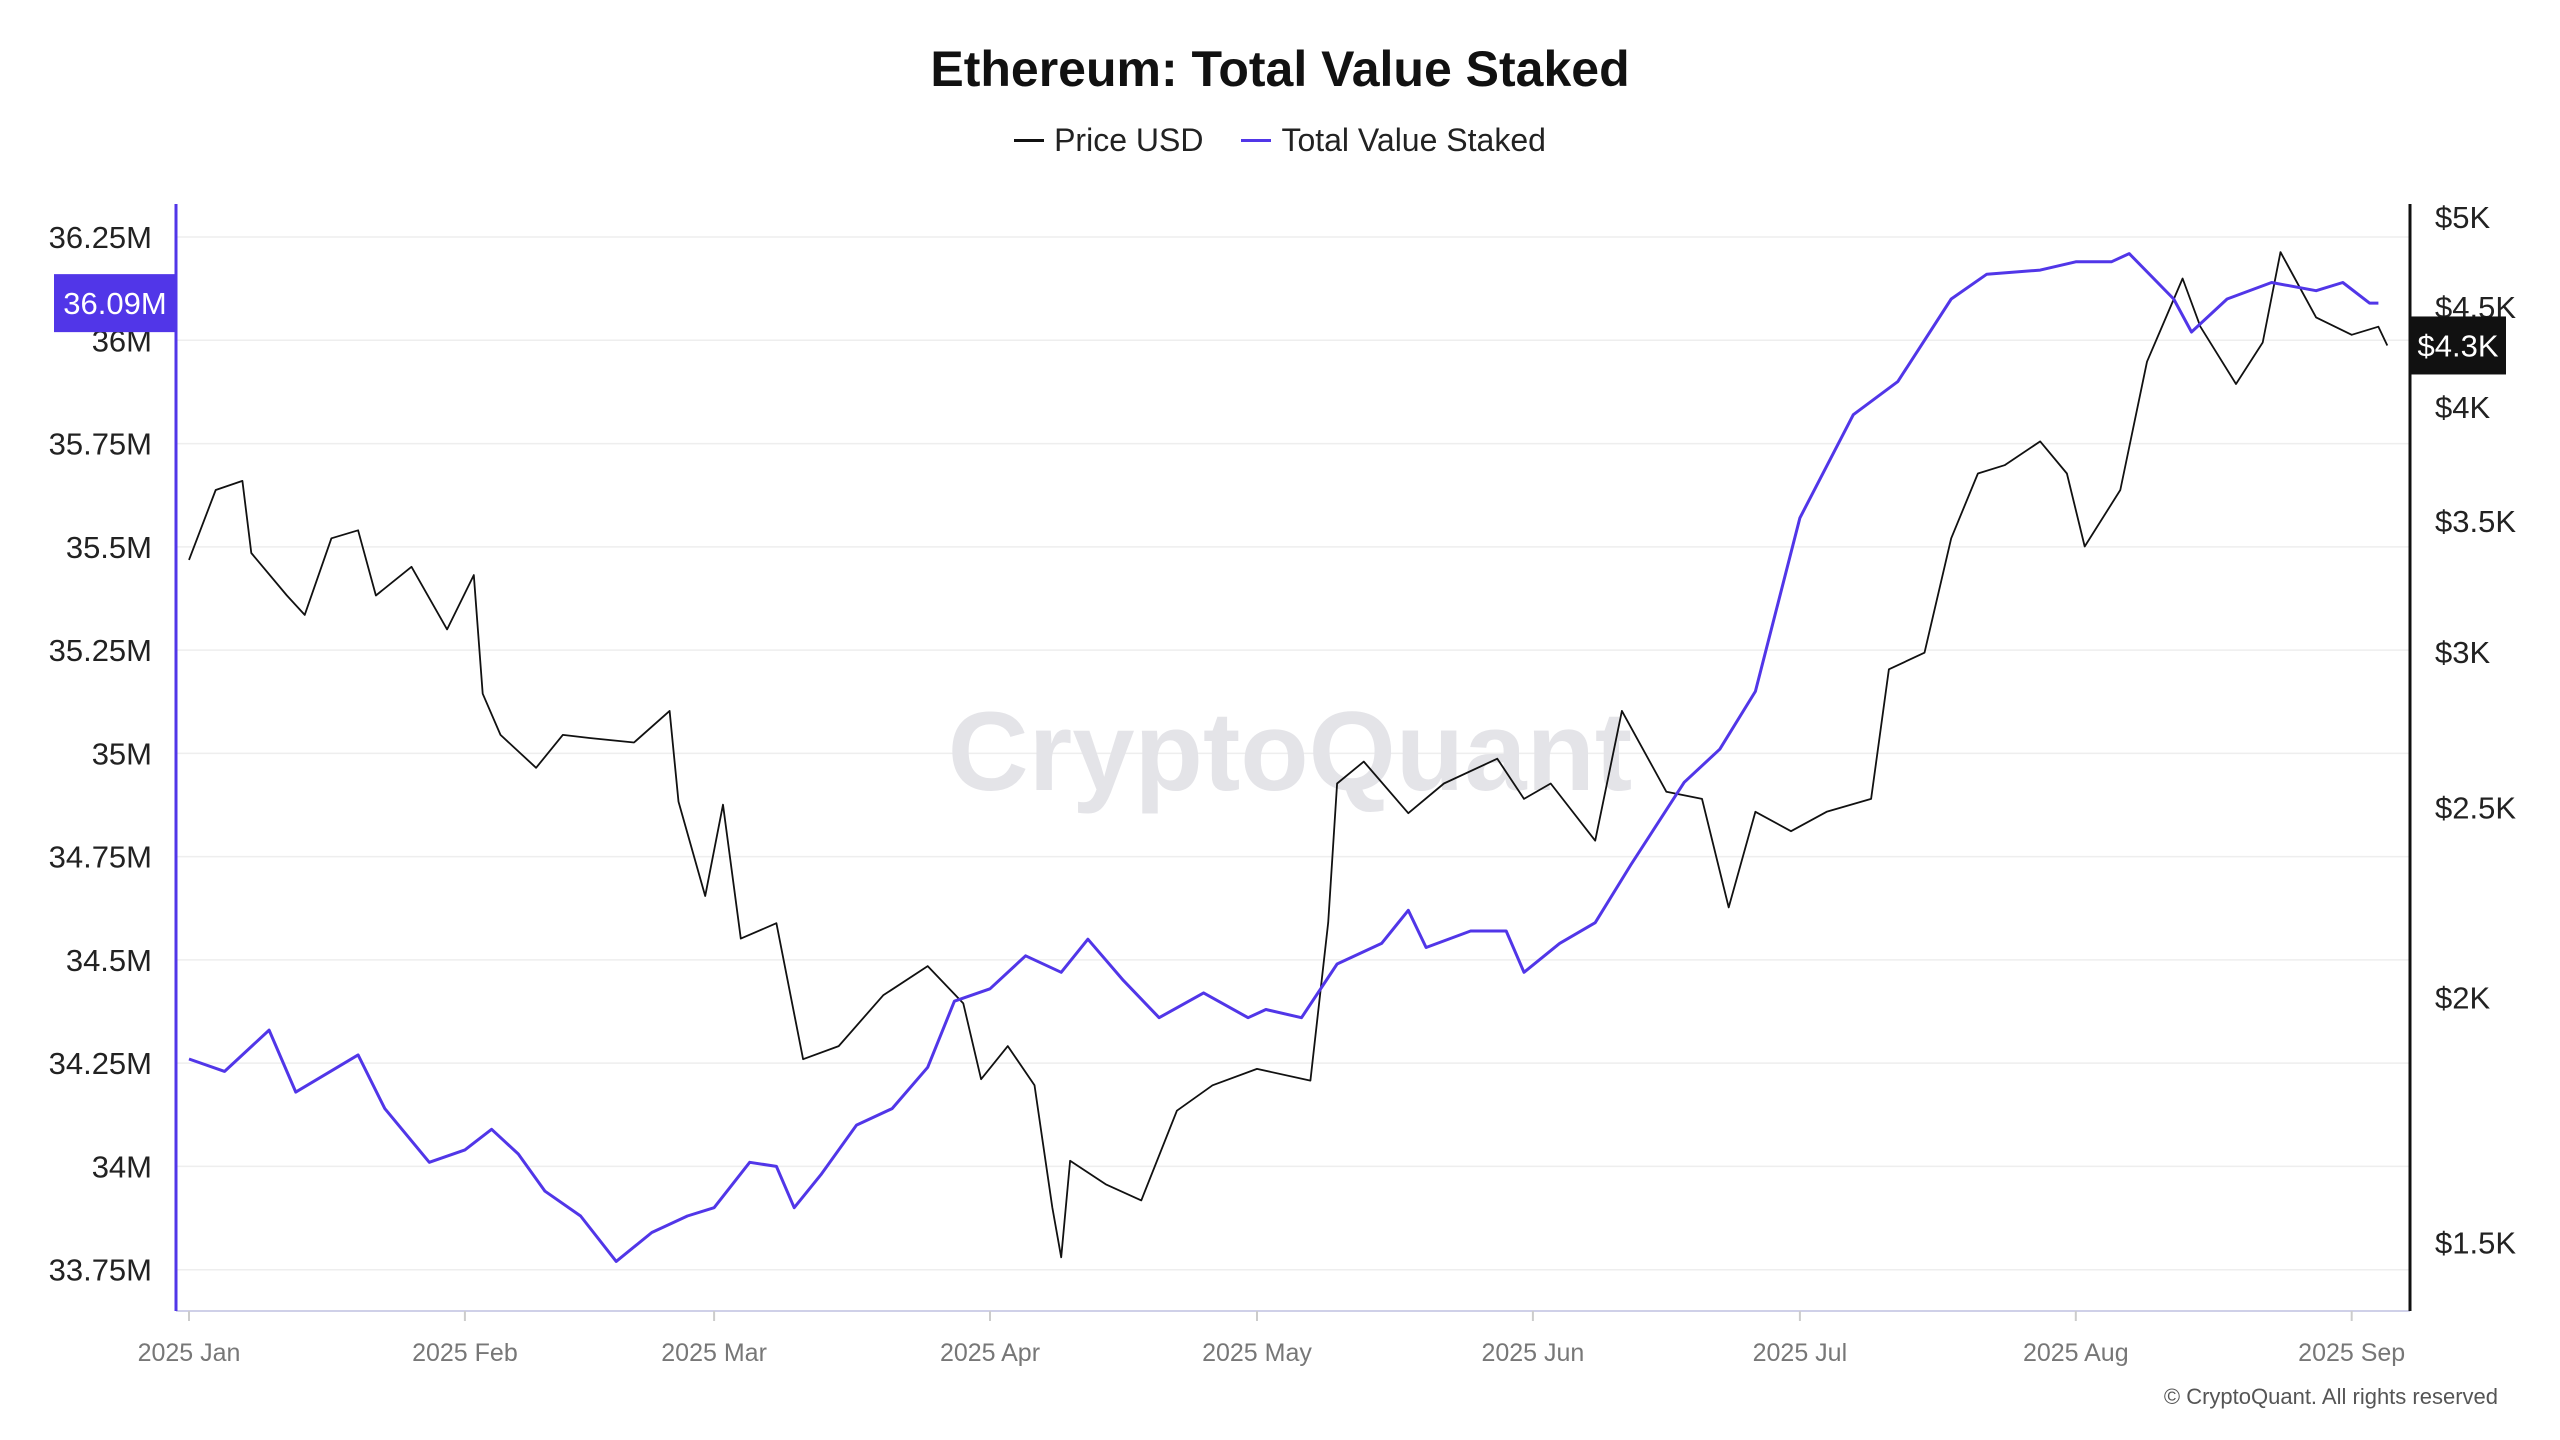  Describe the element at coordinates (1532, 1353) in the screenshot. I see `x-tick-label: 2025 Jun` at that location.